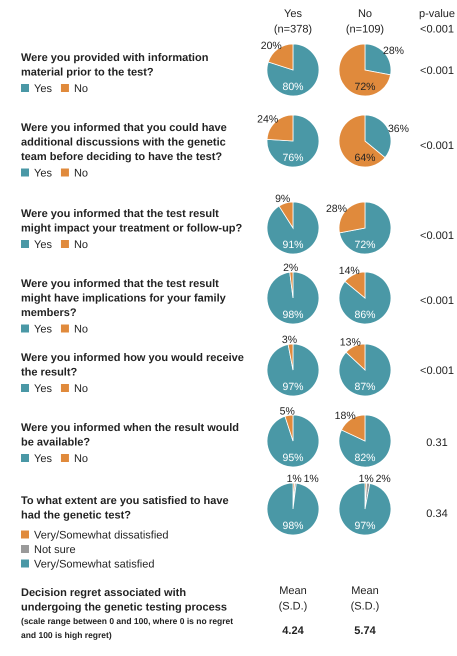  I want to click on text: (scale range between 0 and 100, where 0 is no regret and 100 is high regret), so click(127, 628).